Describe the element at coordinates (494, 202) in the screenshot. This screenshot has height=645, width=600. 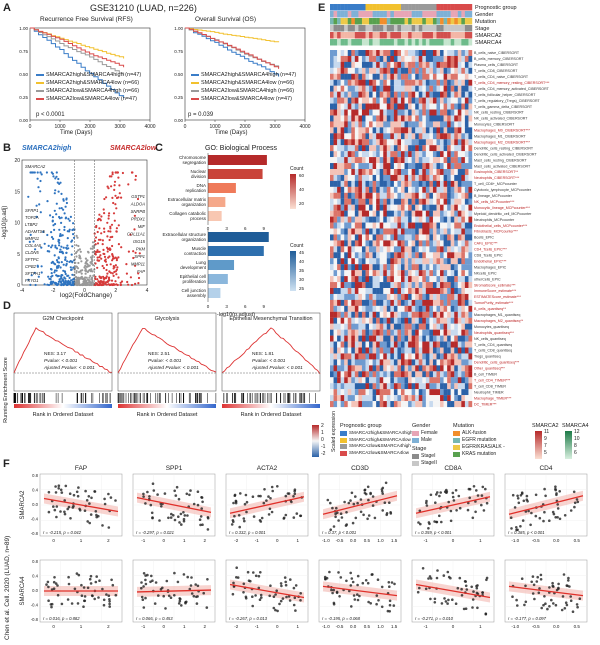
I see `heatmap-row-label: NK_cells_MCPcounter***` at that location.